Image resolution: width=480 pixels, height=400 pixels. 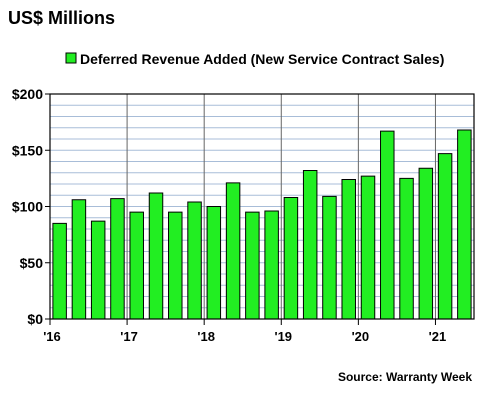 I want to click on x-tick-label: '20, so click(x=361, y=336).